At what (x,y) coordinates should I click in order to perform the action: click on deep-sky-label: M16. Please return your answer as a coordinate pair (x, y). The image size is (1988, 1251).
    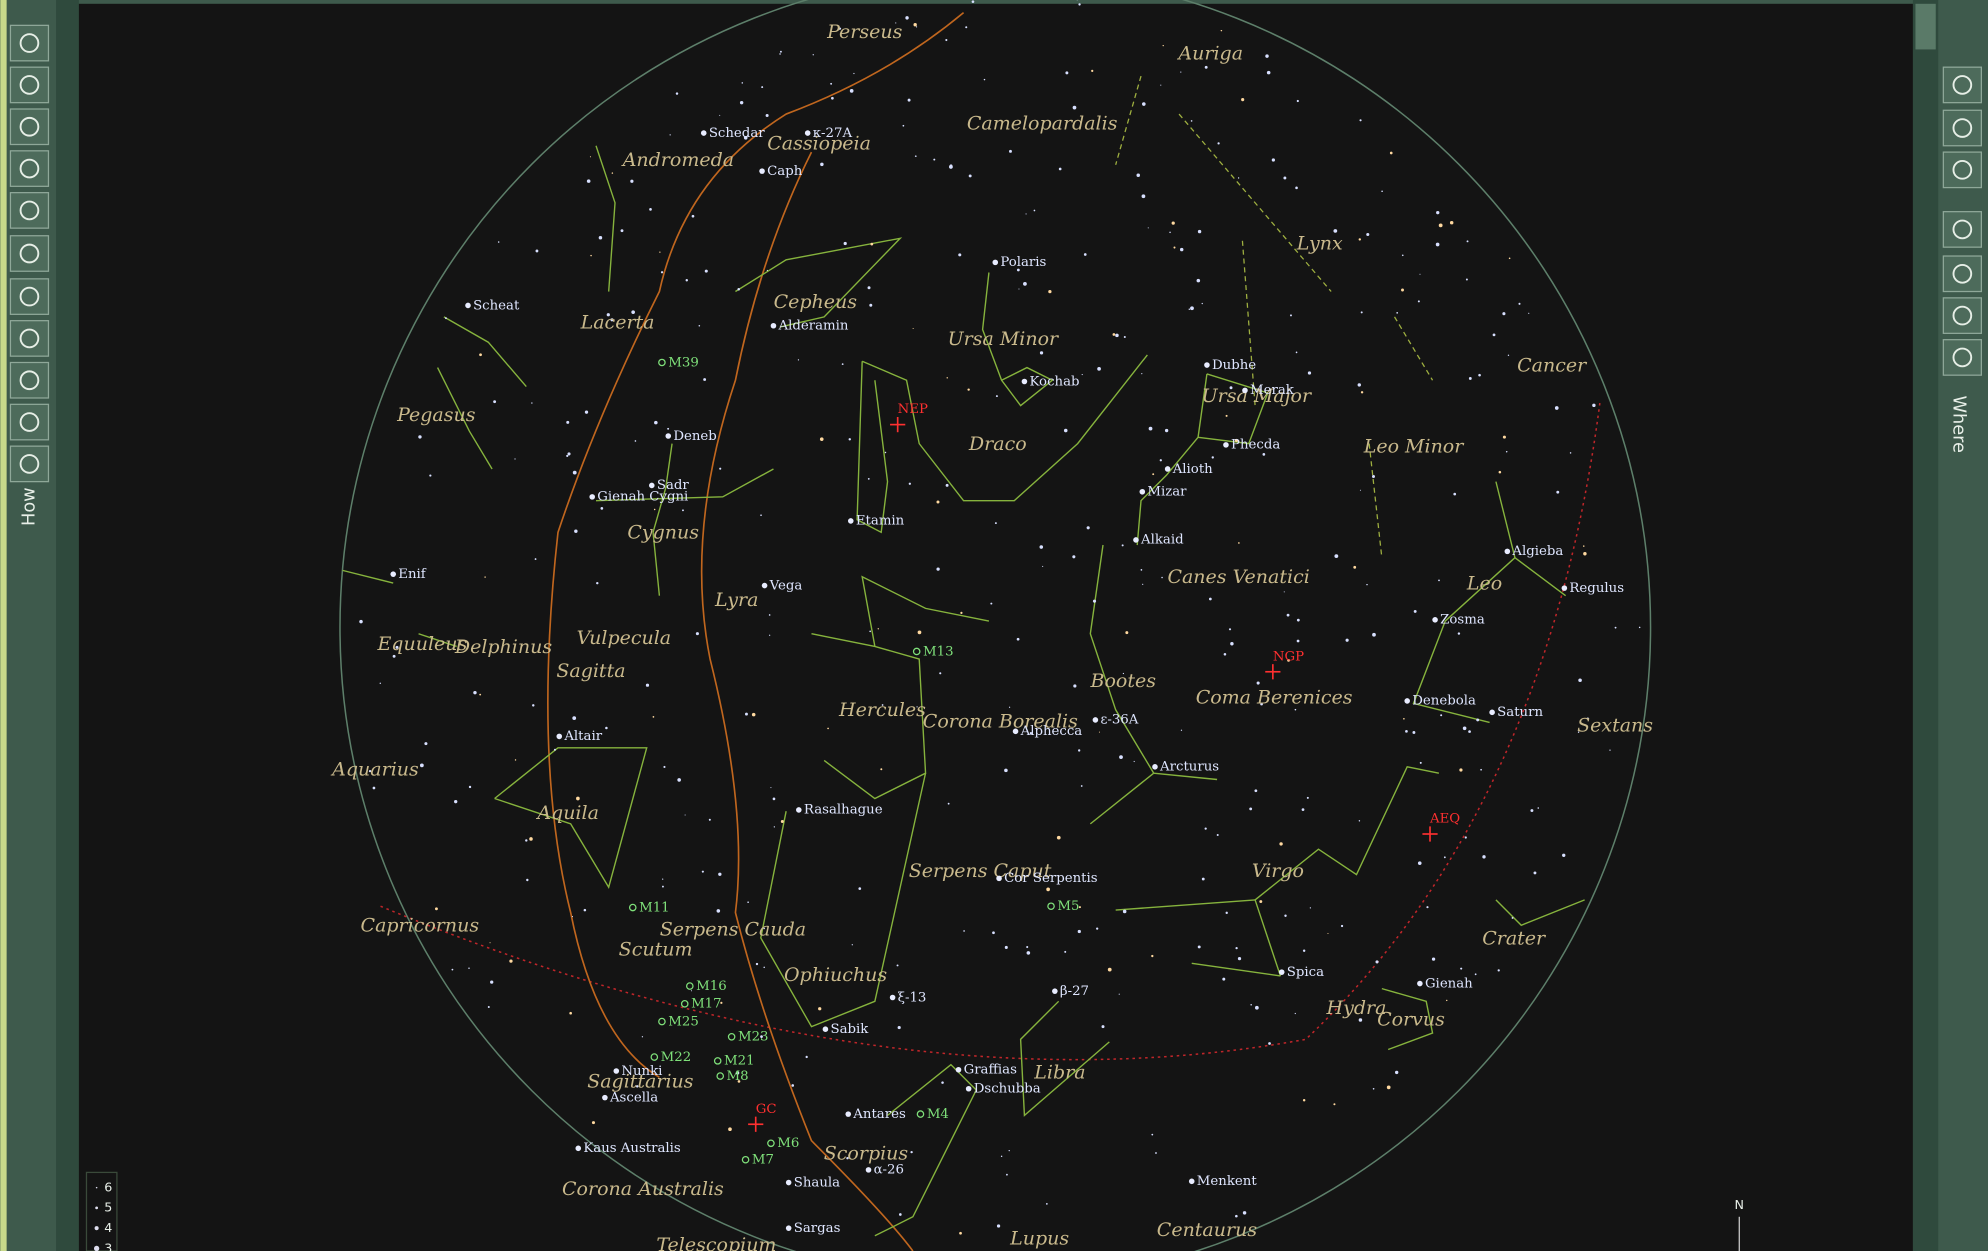
    Looking at the image, I should click on (711, 986).